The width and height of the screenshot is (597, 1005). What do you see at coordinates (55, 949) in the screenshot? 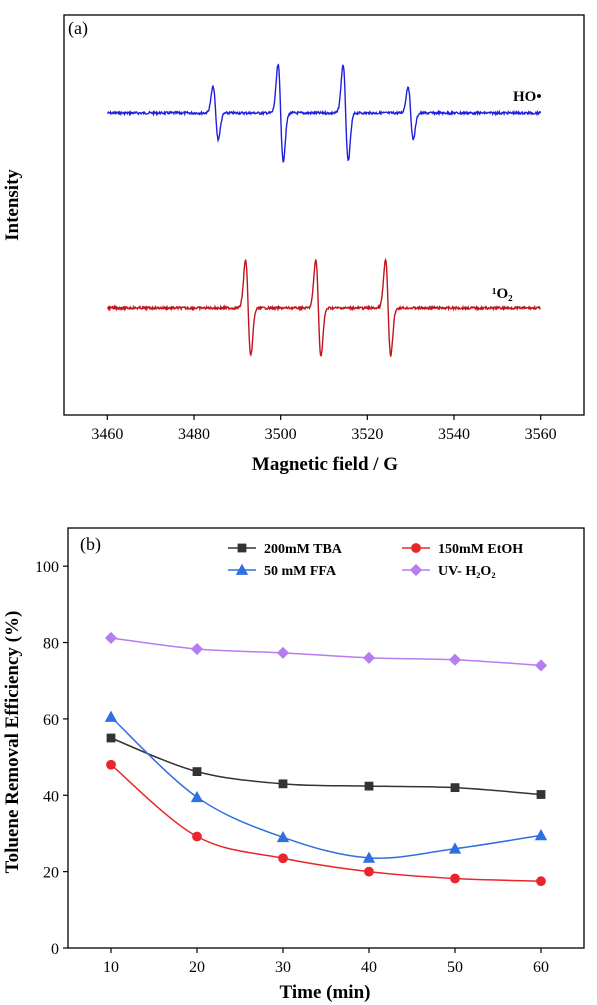
I see `y-tick-label-b: 0` at bounding box center [55, 949].